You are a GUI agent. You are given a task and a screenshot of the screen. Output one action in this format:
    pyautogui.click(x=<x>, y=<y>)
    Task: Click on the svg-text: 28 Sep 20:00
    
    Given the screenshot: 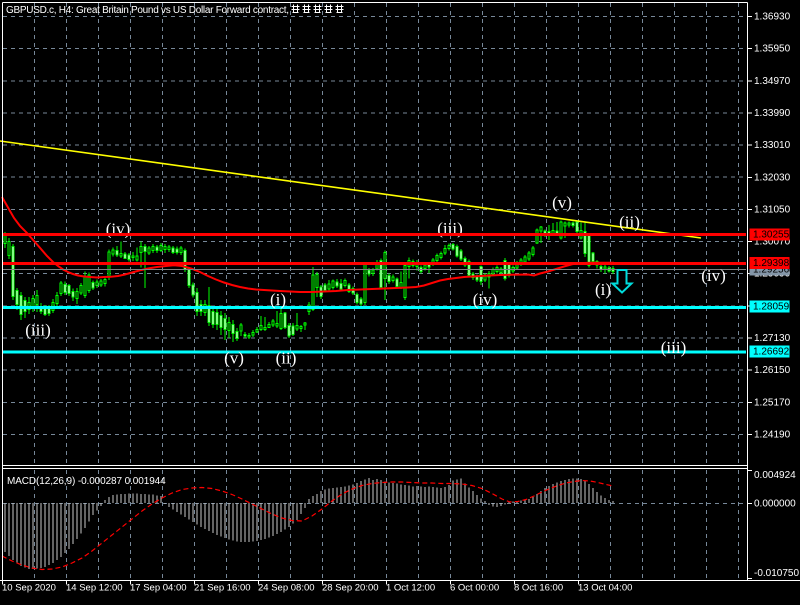 What is the action you would take?
    pyautogui.click(x=350, y=588)
    